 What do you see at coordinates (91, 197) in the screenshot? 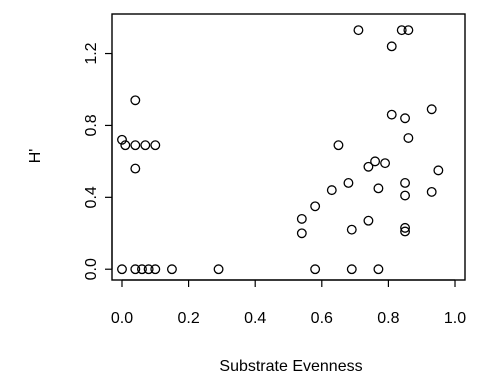
I see `y-tick-label: 0.4` at bounding box center [91, 197].